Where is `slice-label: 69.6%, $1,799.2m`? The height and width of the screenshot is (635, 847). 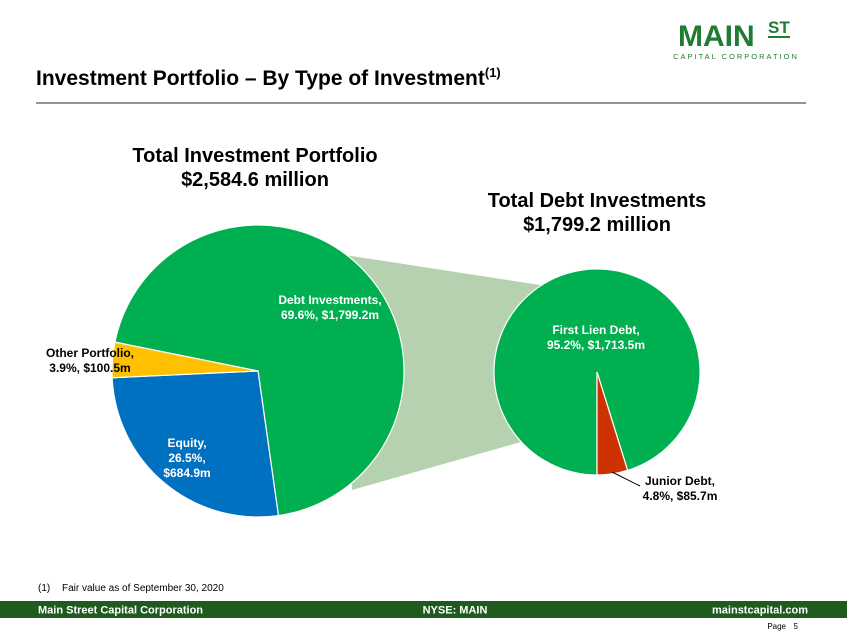 slice-label: 69.6%, $1,799.2m is located at coordinates (330, 315).